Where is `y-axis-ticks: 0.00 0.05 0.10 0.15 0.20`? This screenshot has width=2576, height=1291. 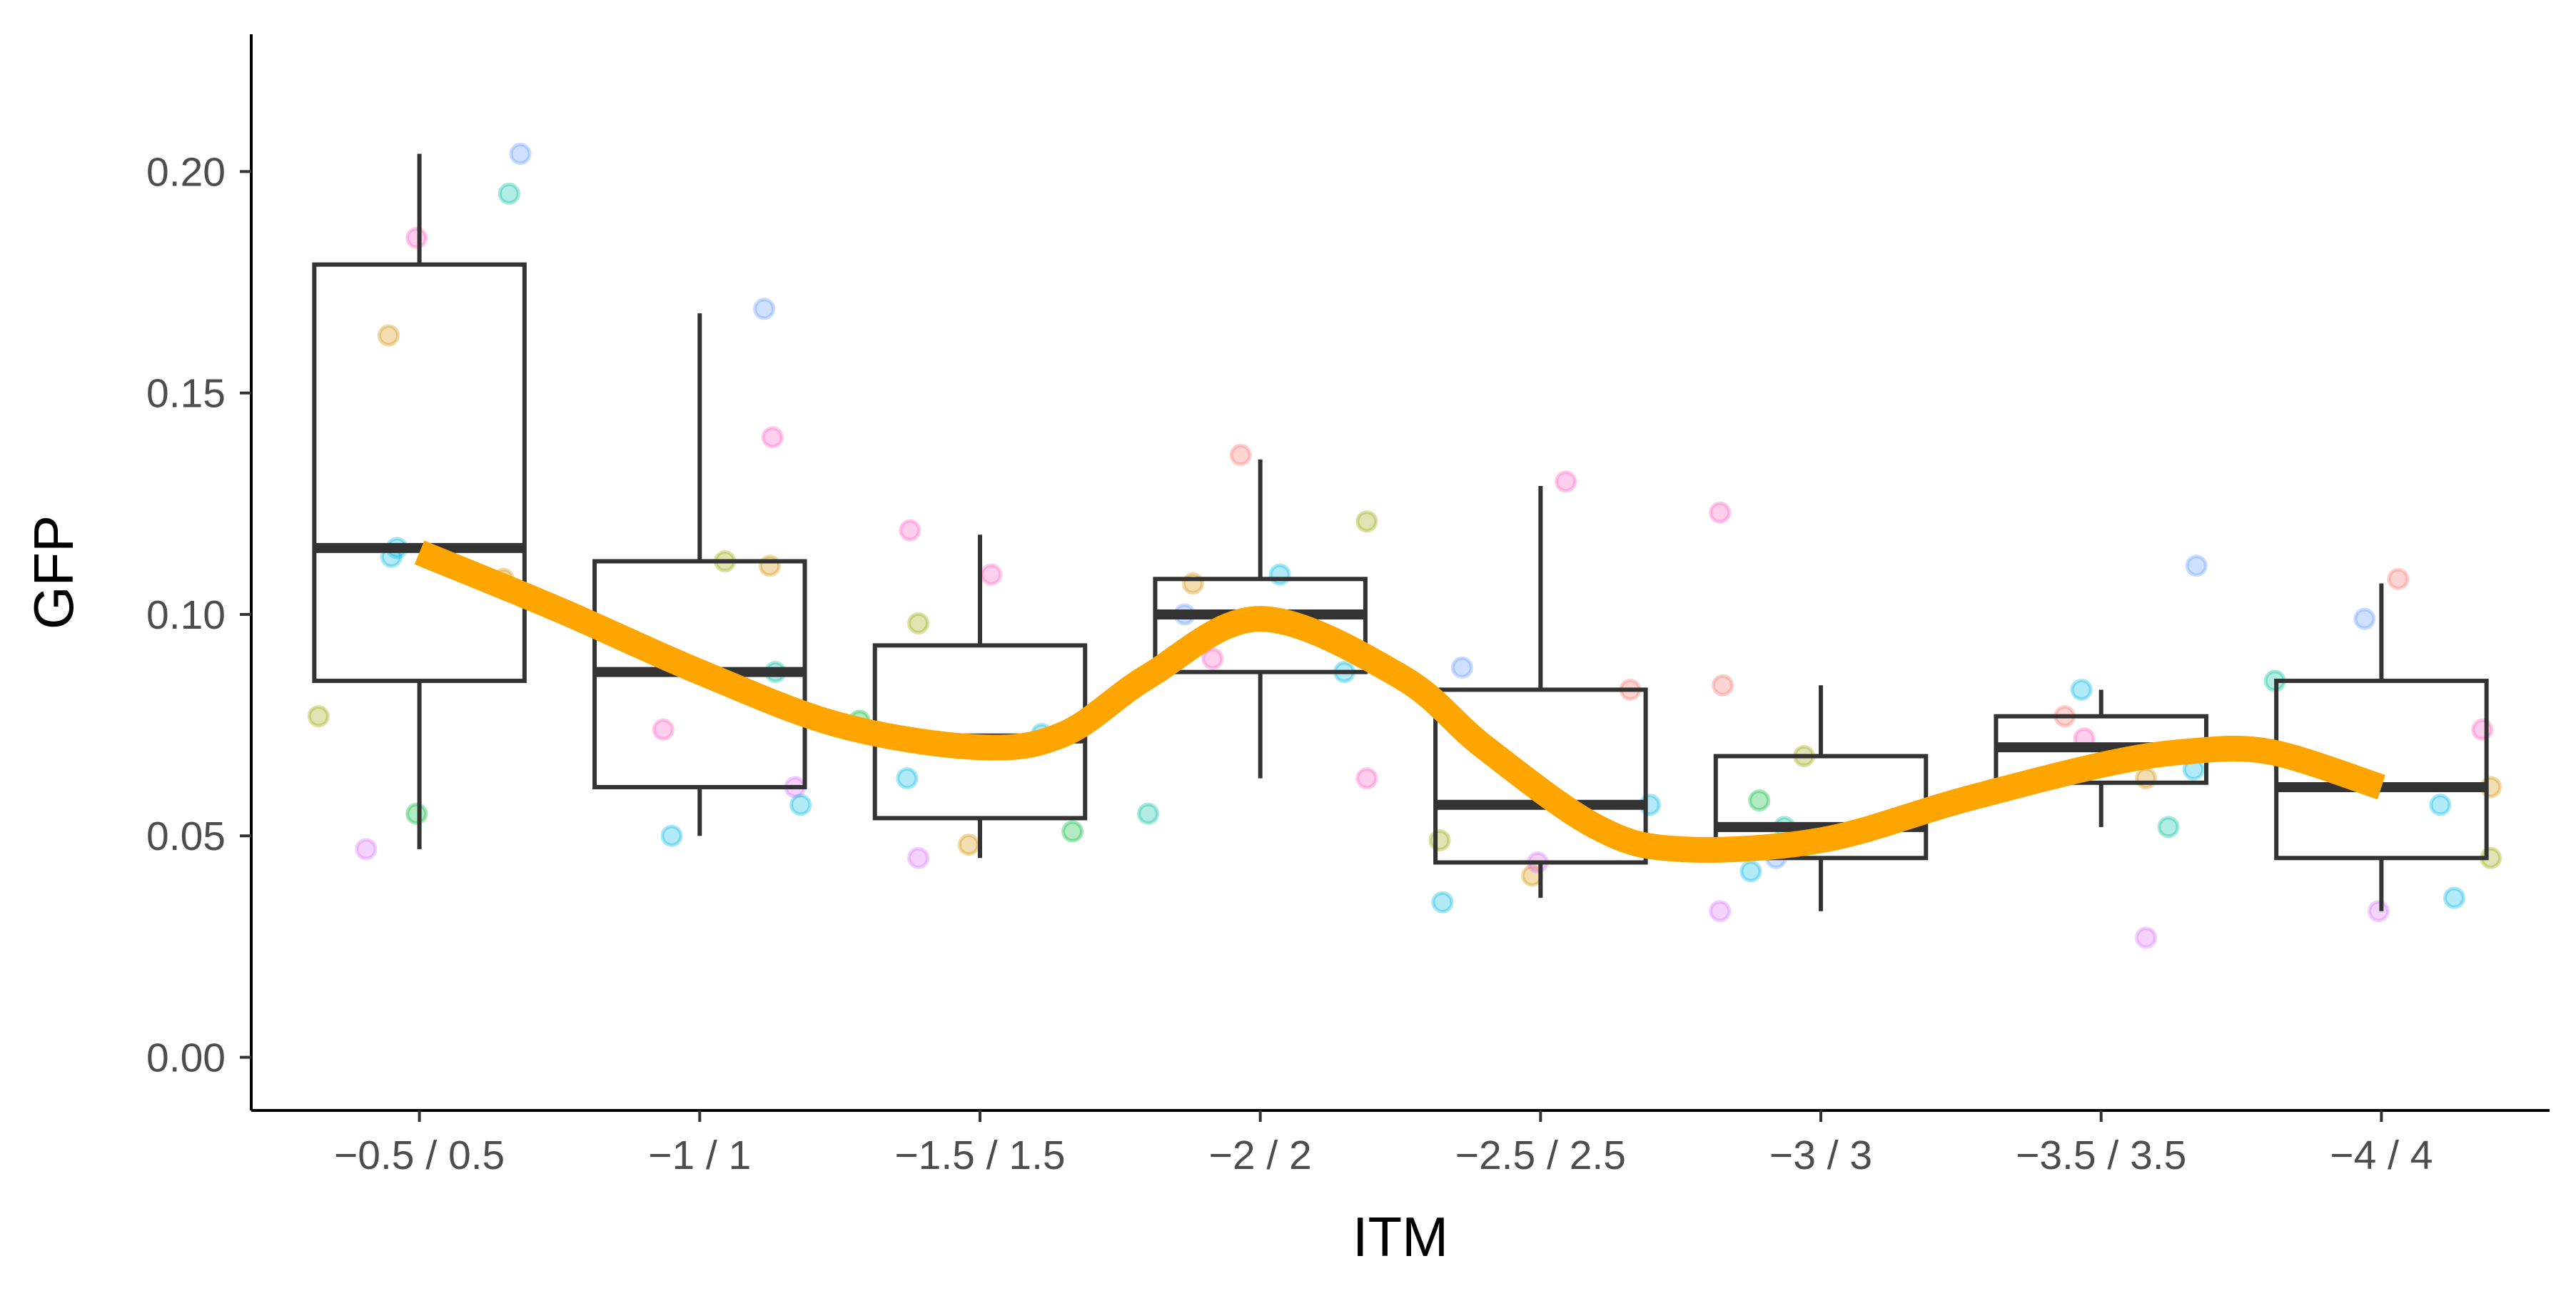
y-axis-ticks: 0.00 0.05 0.10 0.15 0.20 is located at coordinates (198, 615).